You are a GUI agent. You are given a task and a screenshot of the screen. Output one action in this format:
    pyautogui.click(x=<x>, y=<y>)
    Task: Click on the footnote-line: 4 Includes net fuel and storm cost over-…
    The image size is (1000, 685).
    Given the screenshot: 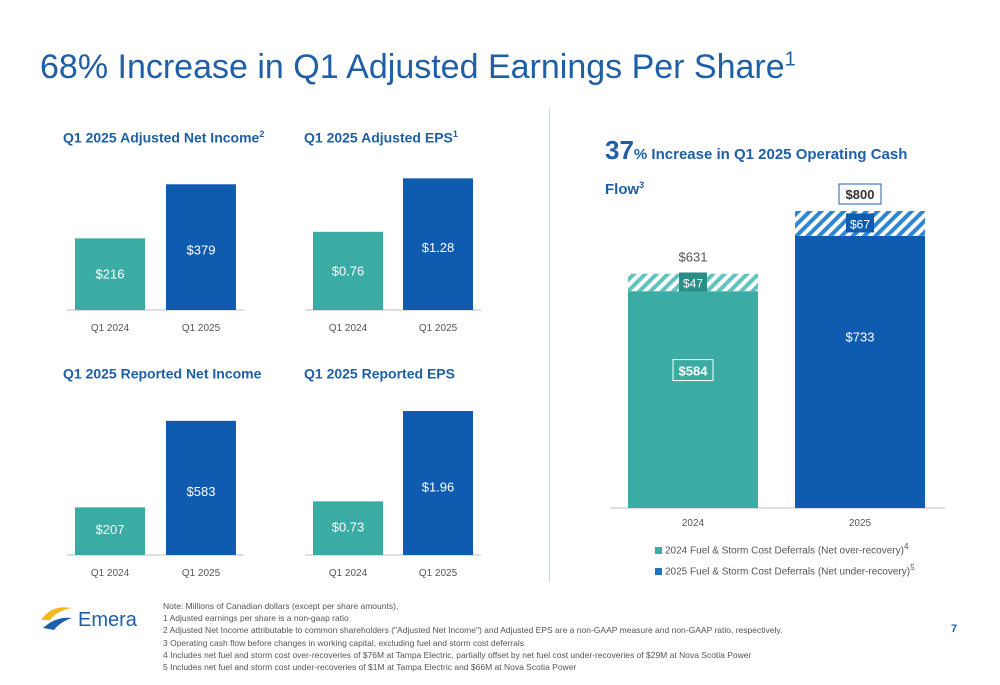 What is the action you would take?
    pyautogui.click(x=457, y=654)
    